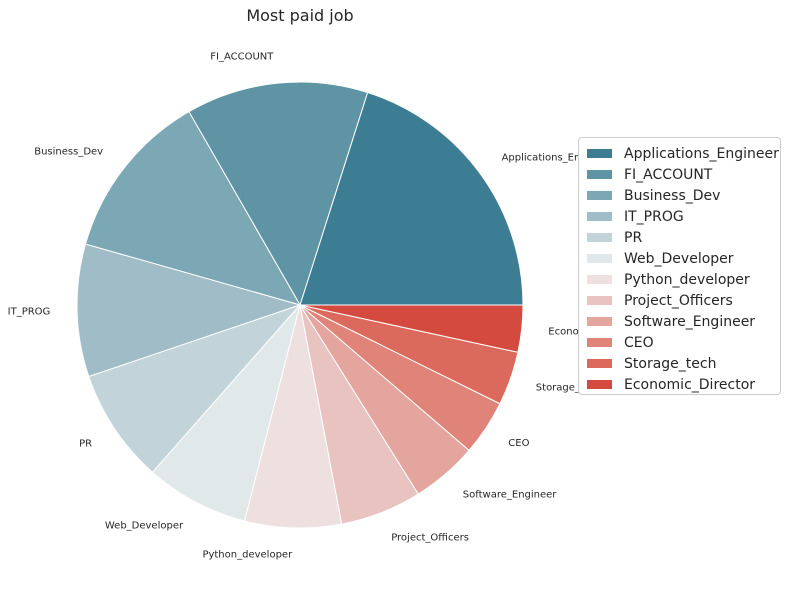 This screenshot has width=792, height=592. Describe the element at coordinates (430, 538) in the screenshot. I see `slice-label-project-officers: Project_Officers` at that location.